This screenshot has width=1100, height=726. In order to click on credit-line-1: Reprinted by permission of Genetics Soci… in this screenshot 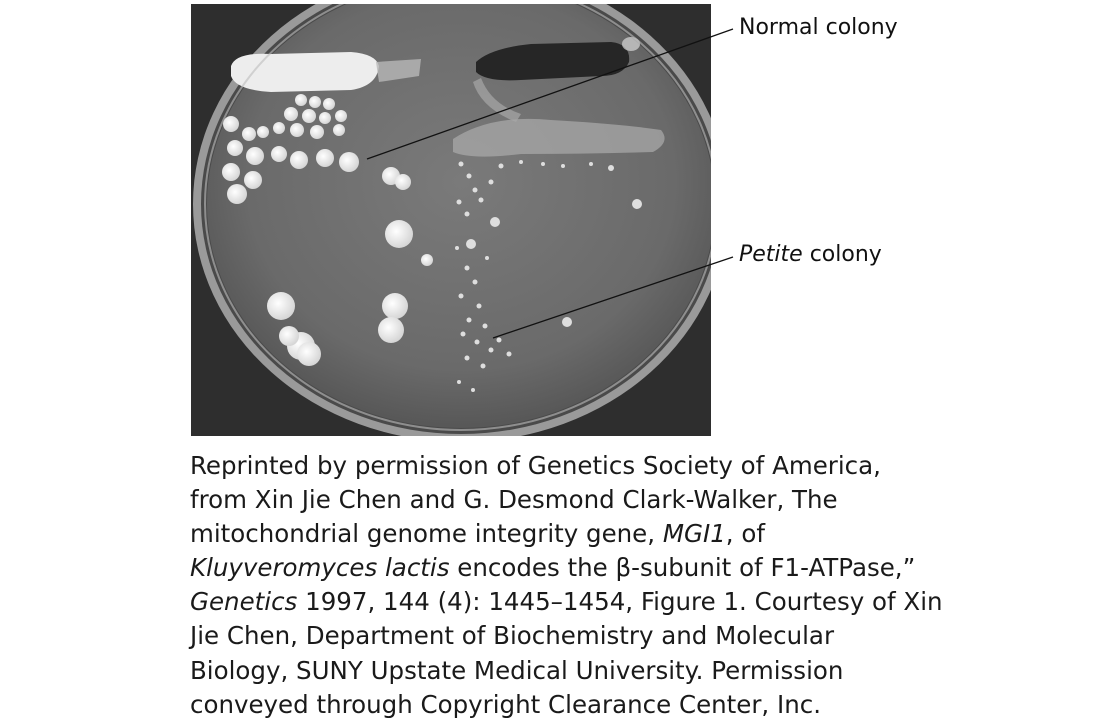, I will do `click(640, 466)`.